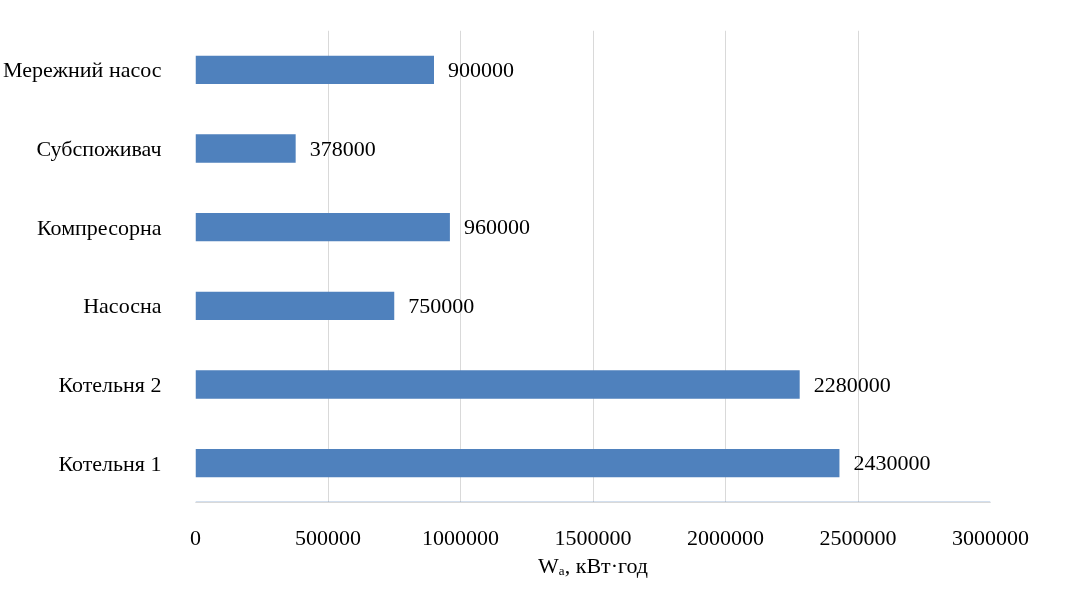 The height and width of the screenshot is (591, 1072). Describe the element at coordinates (990, 537) in the screenshot. I see `x-tick-label: 3000000` at that location.